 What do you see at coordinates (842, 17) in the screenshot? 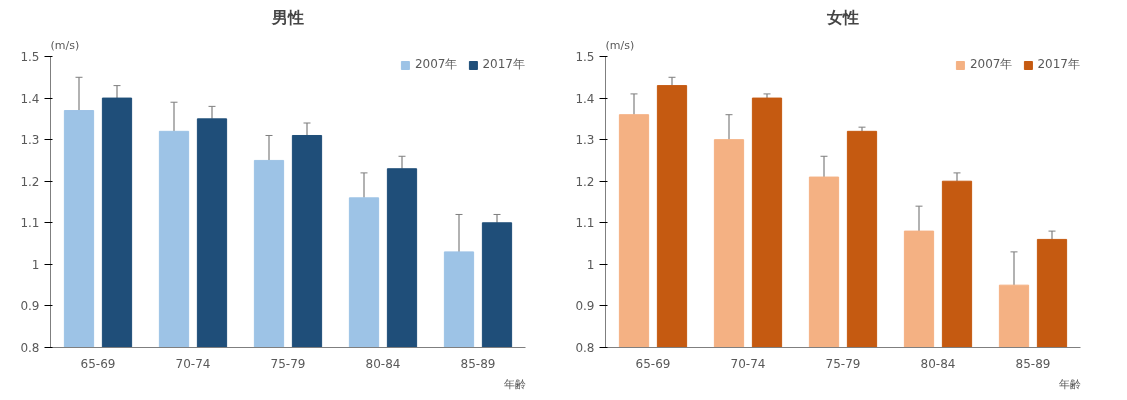
I see `chart-title: 女性` at bounding box center [842, 17].